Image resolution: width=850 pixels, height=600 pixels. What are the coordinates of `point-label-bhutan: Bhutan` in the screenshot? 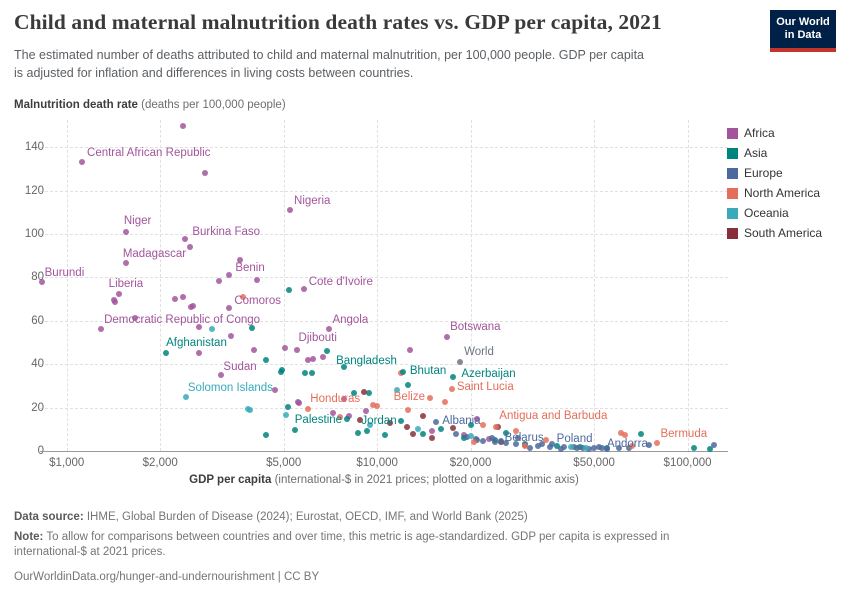 It's located at (428, 371).